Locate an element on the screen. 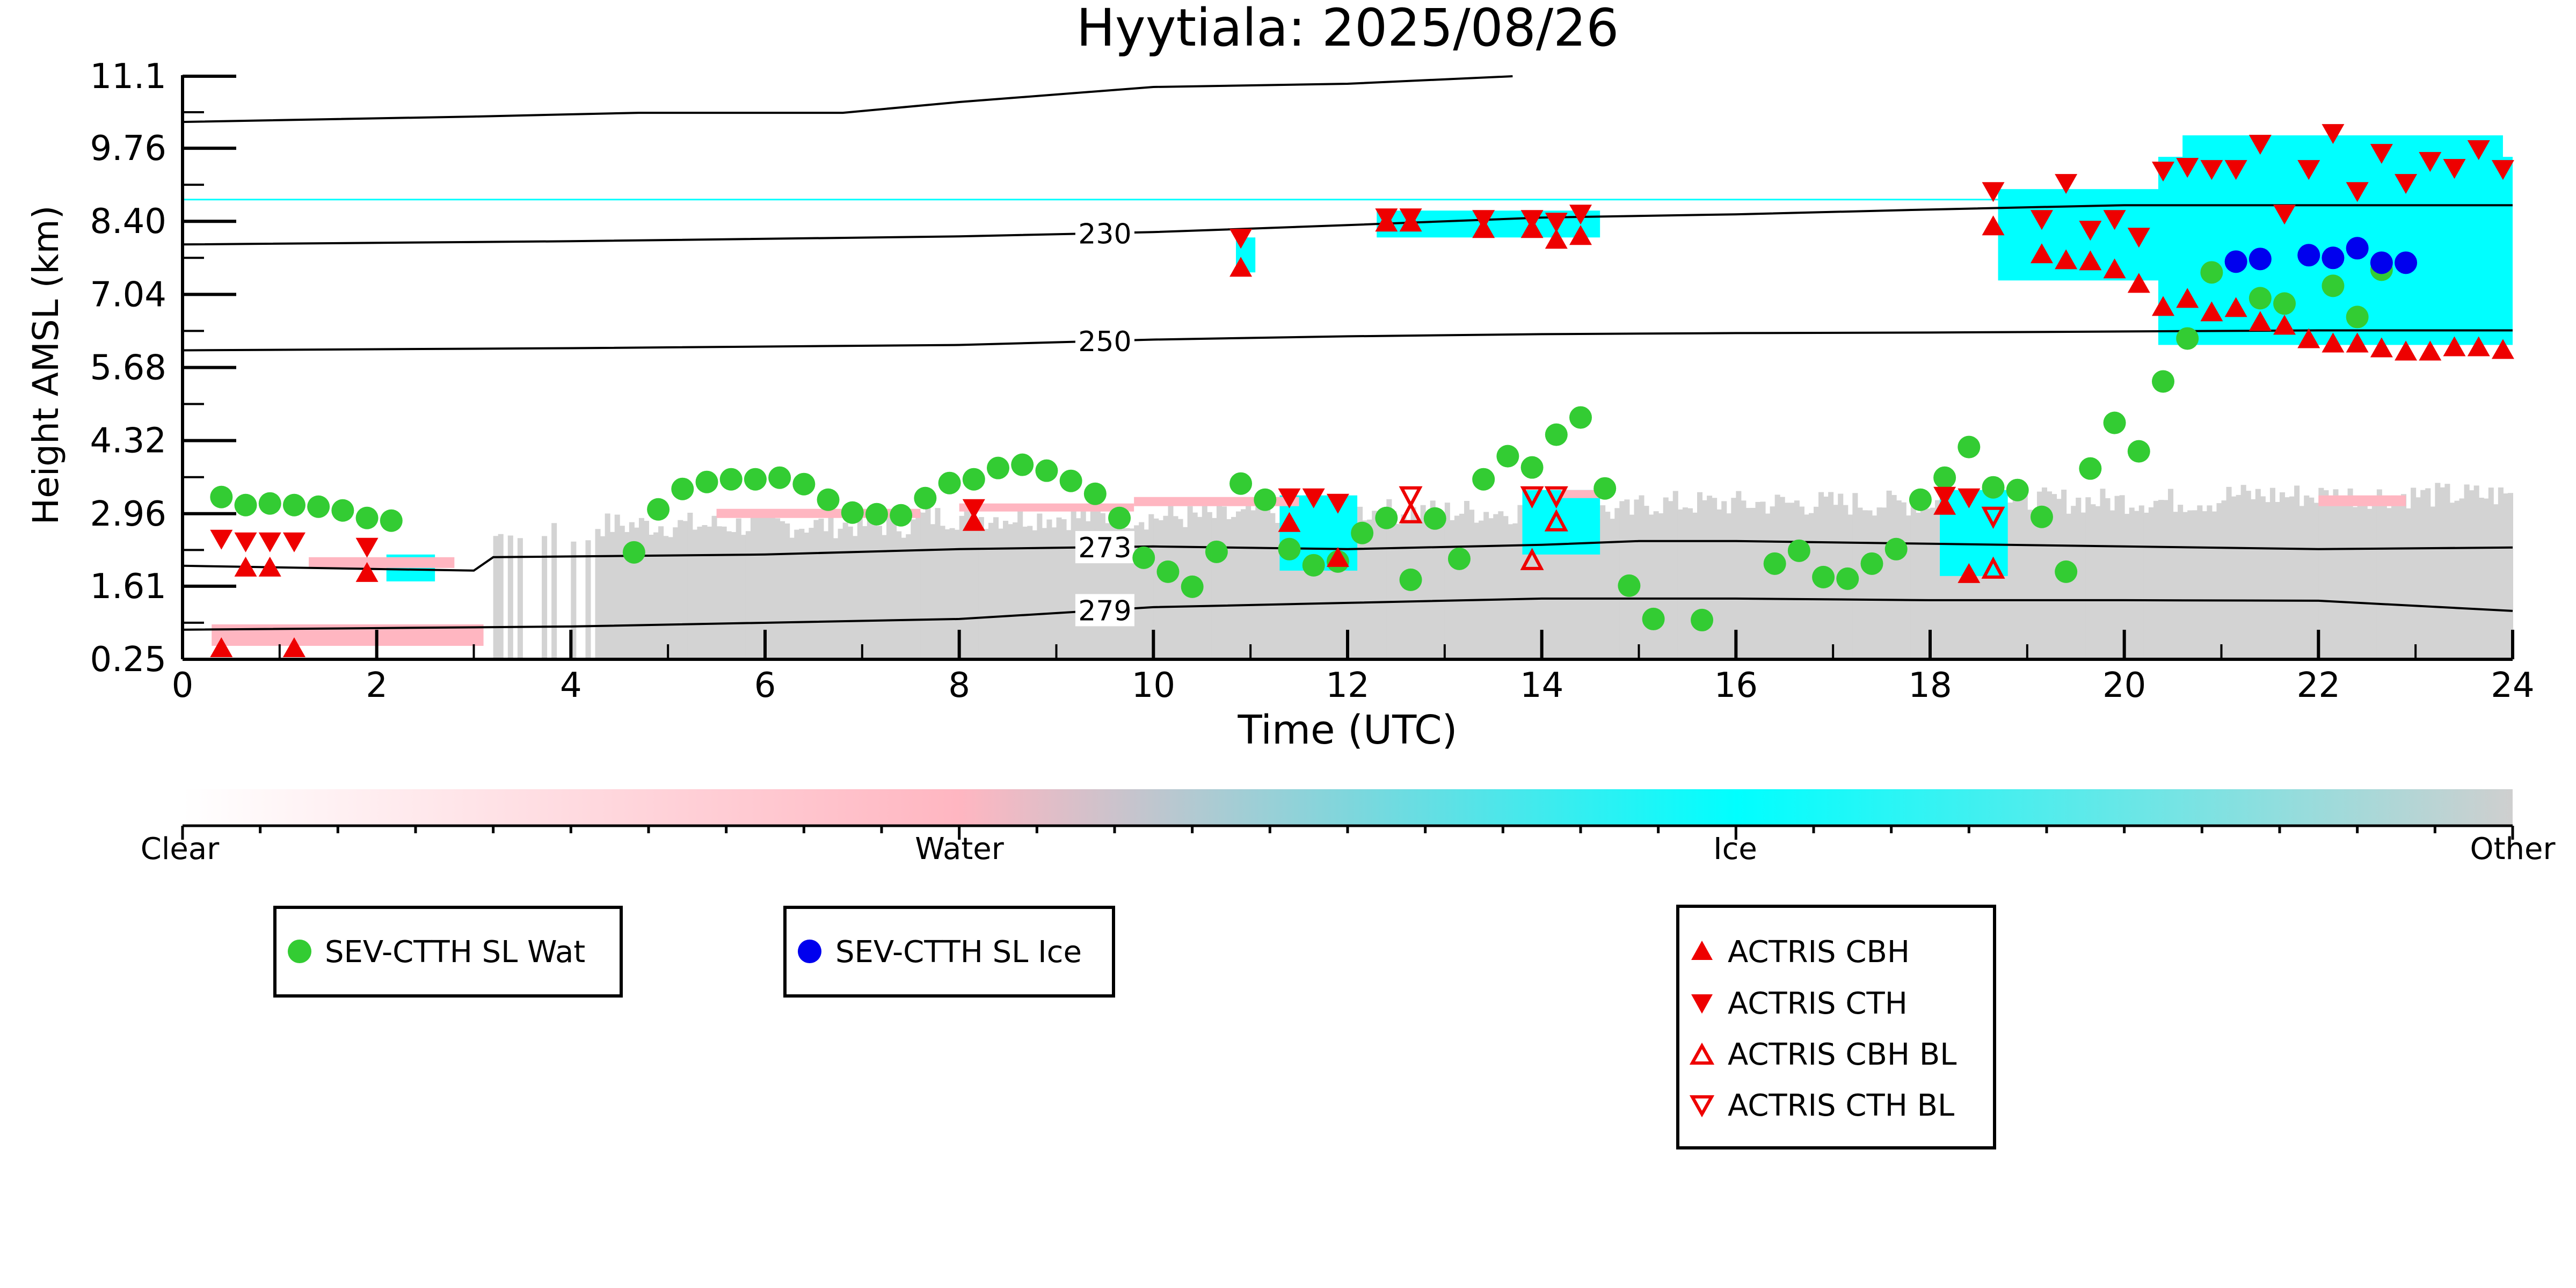 The width and height of the screenshot is (2576, 1288). y-tick-label: 7.04 is located at coordinates (128, 295).